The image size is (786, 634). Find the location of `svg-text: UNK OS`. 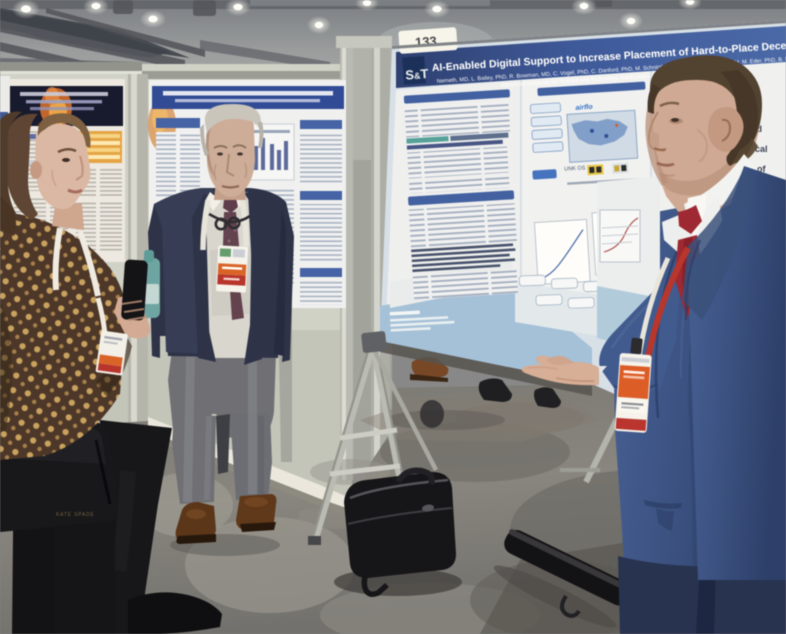

svg-text: UNK OS is located at coordinates (575, 168).